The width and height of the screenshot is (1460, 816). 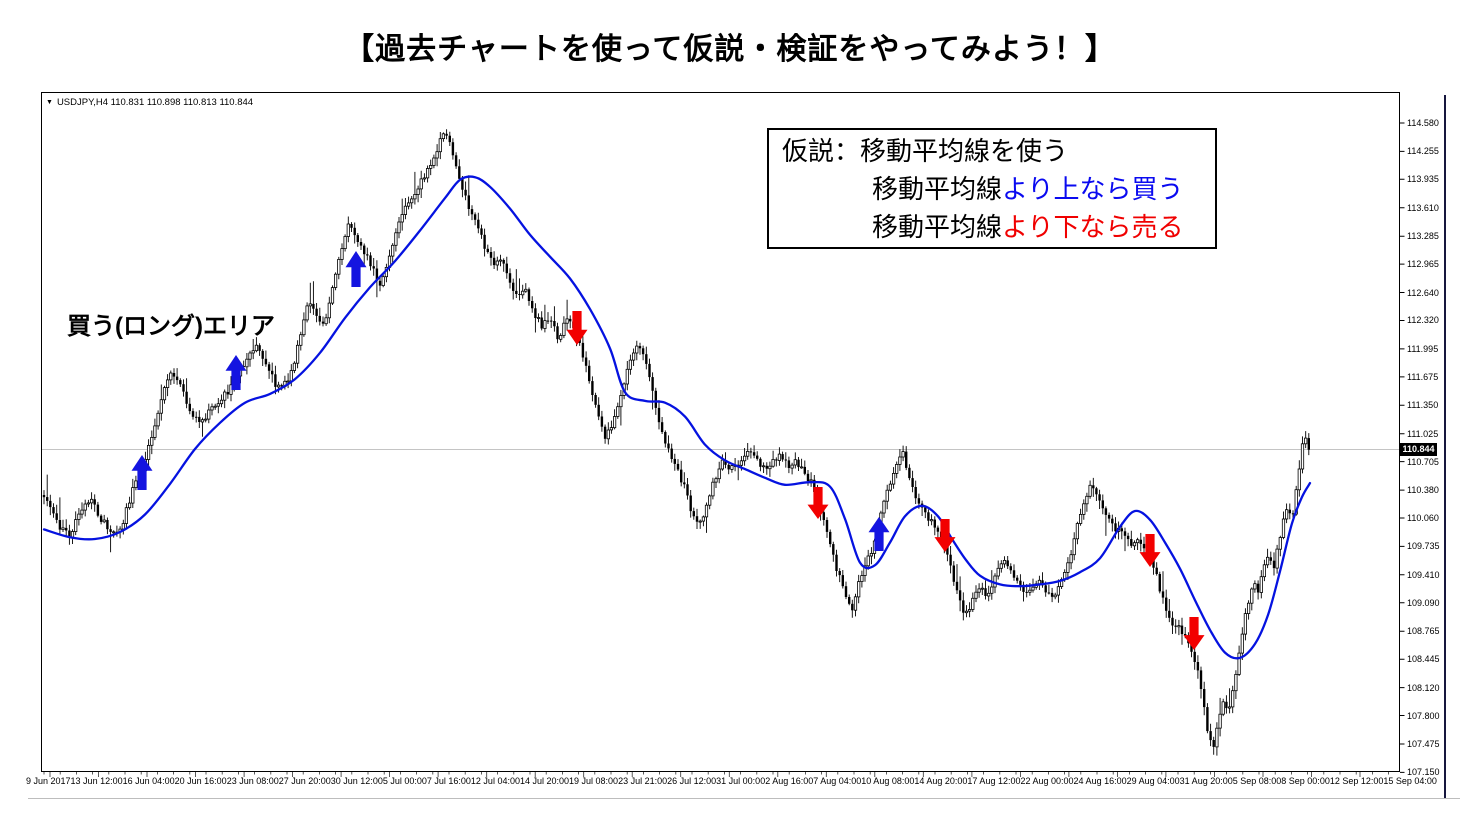 I want to click on price-axis-label: 112.965, so click(x=1423, y=264).